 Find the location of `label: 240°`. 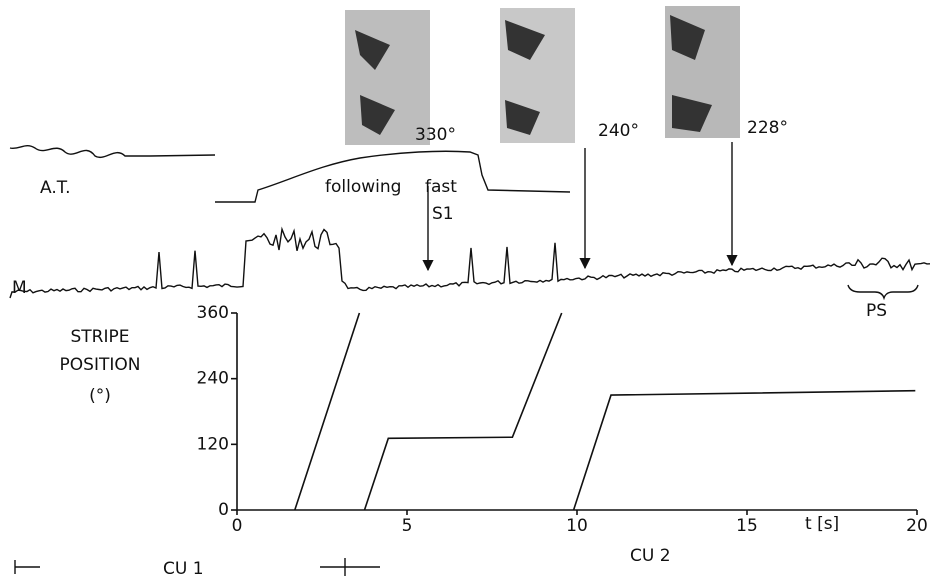

label: 240° is located at coordinates (618, 131).